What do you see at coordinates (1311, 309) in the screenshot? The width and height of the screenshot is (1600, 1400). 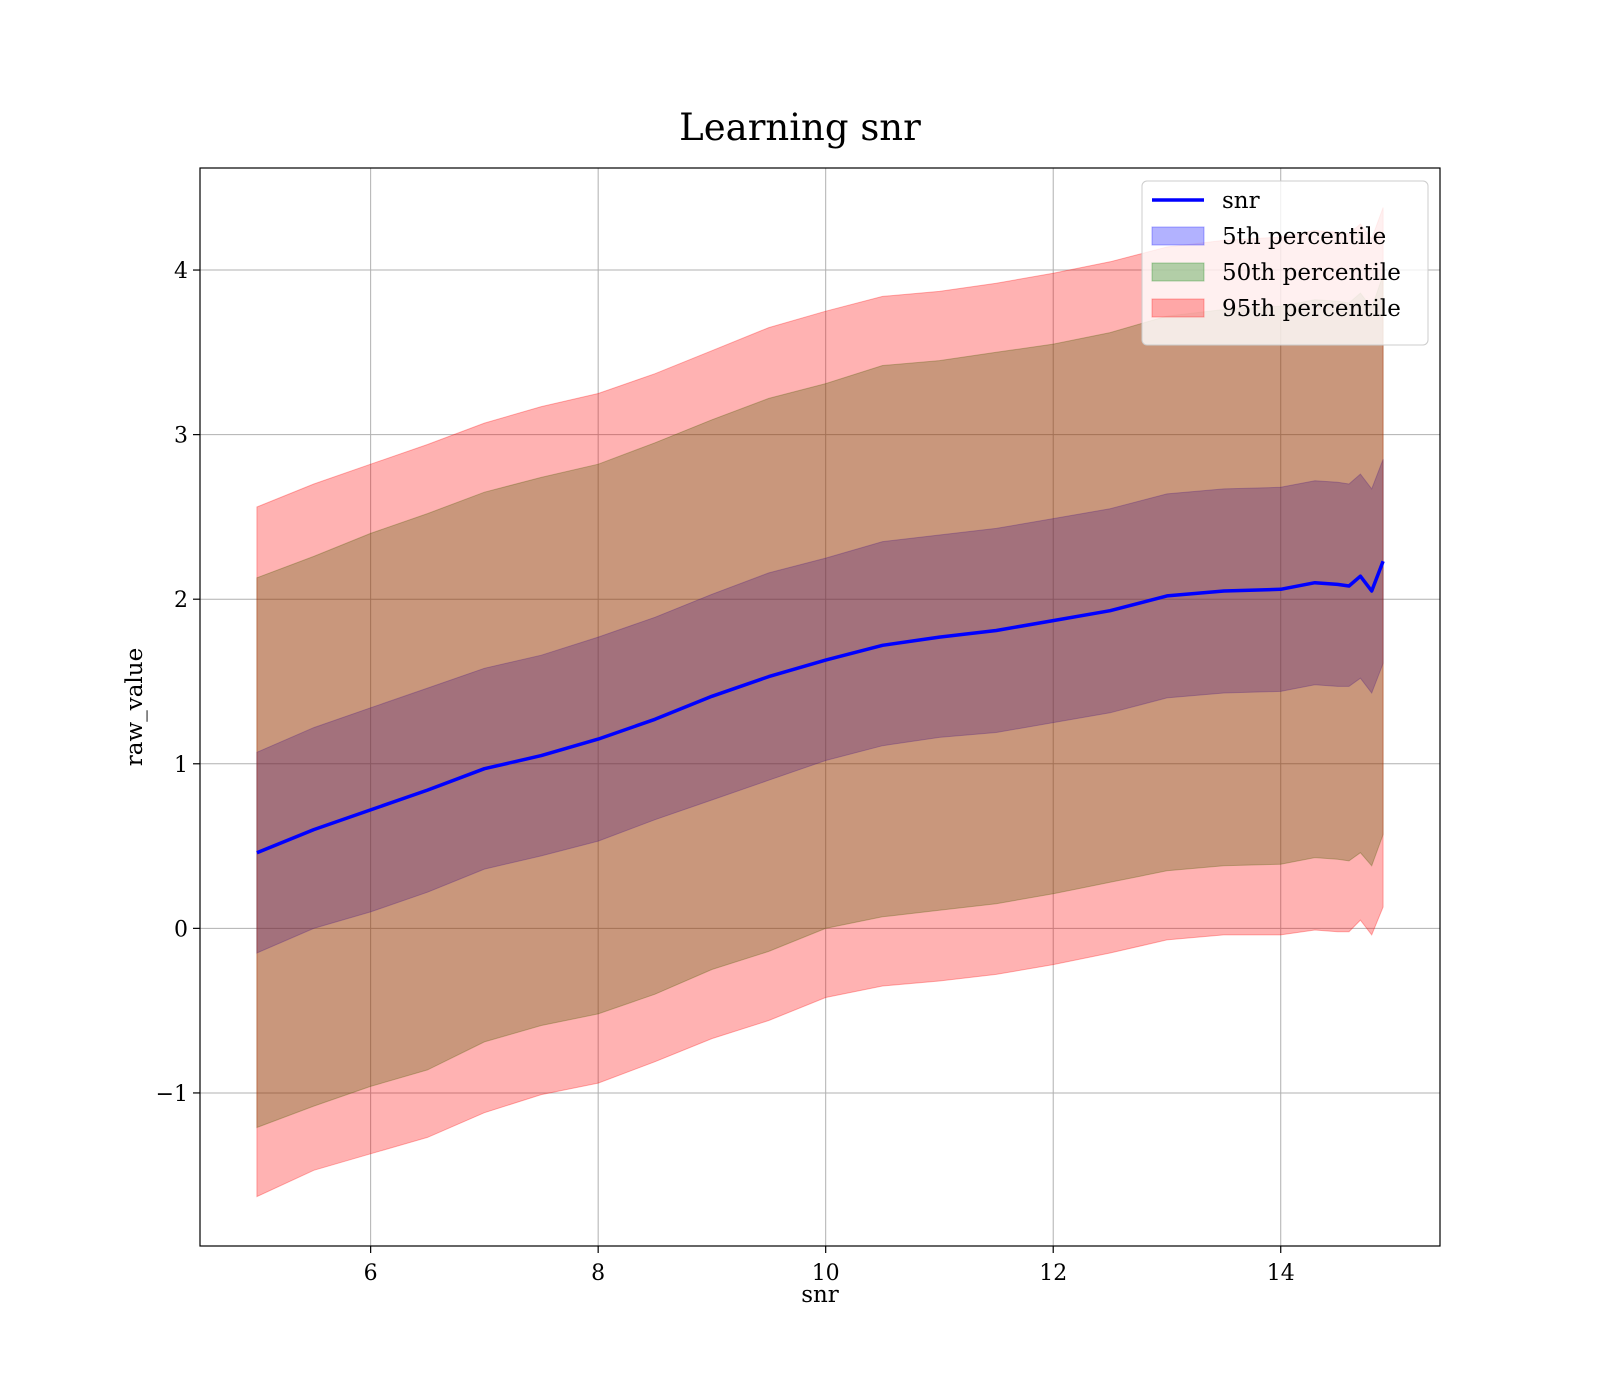 I see `legend-label-95th-percentile: 95th percentile` at bounding box center [1311, 309].